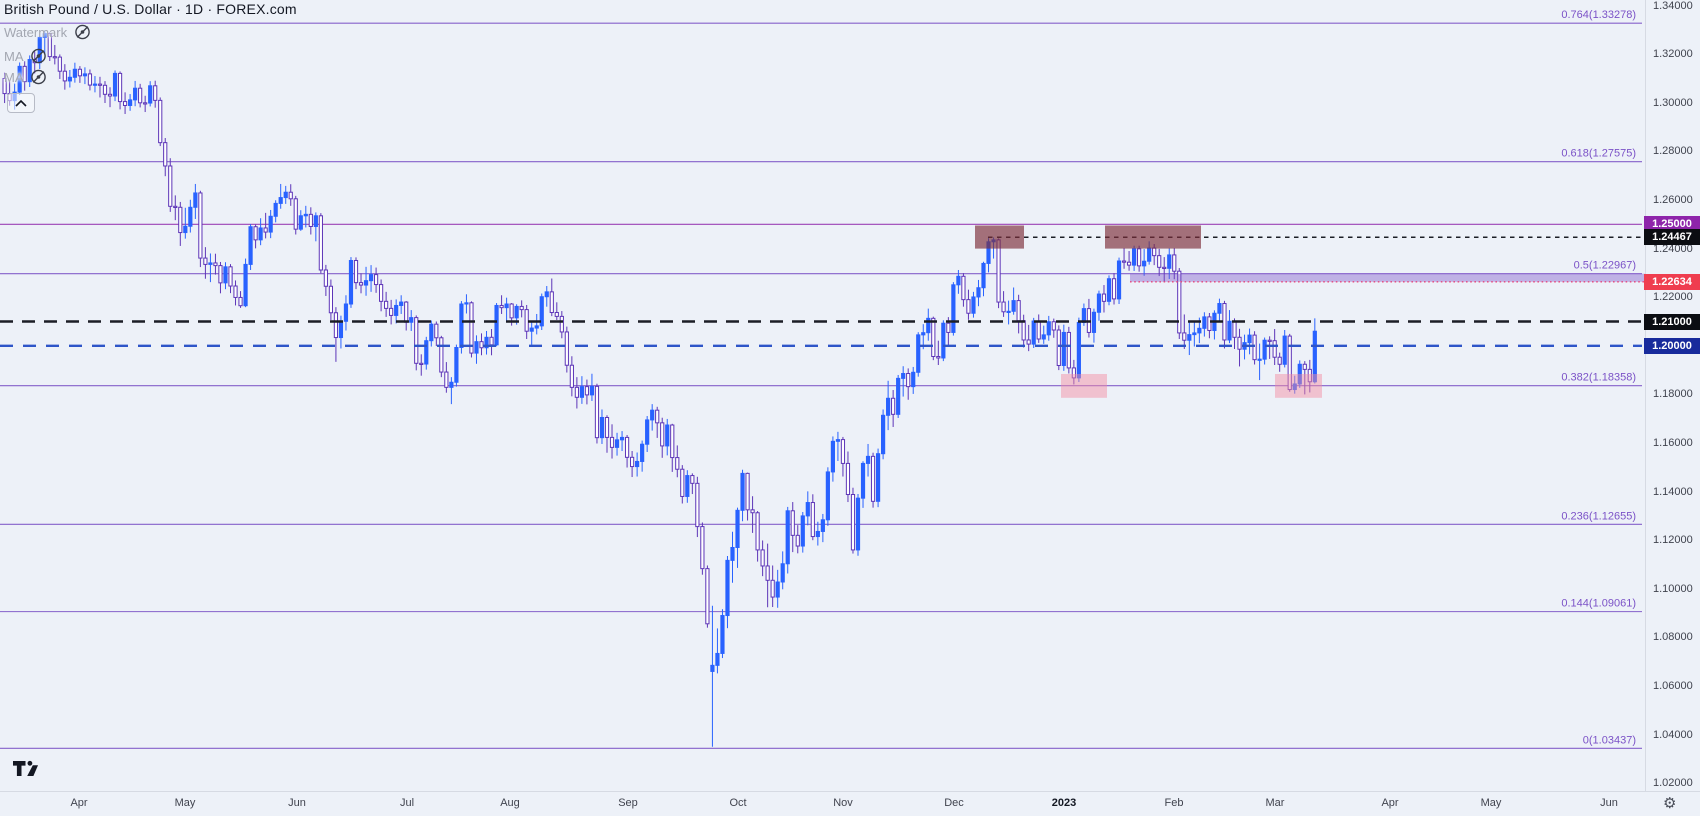 The height and width of the screenshot is (816, 1700). I want to click on price-tick: 1.22000, so click(1673, 297).